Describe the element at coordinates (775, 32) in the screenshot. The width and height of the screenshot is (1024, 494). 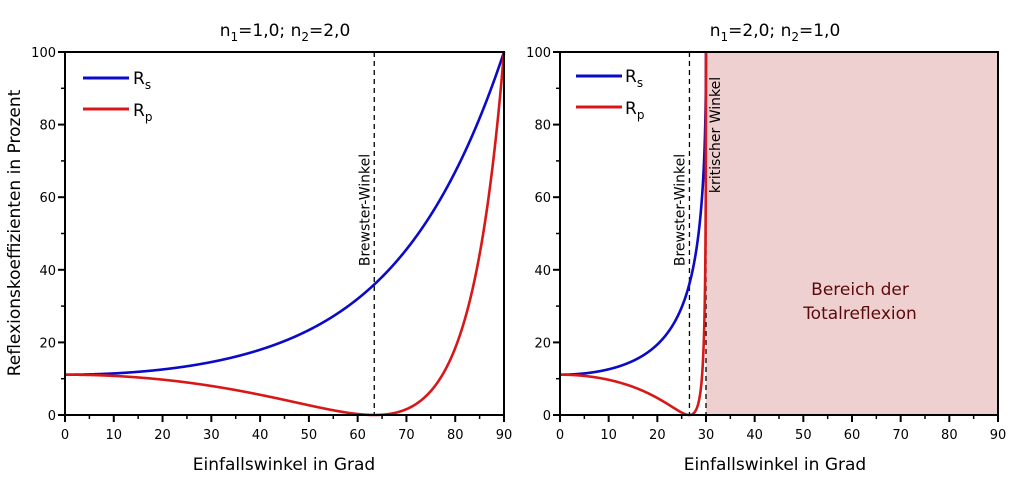
I see `chart-title-right: n1=2,0; n2=1,0` at that location.